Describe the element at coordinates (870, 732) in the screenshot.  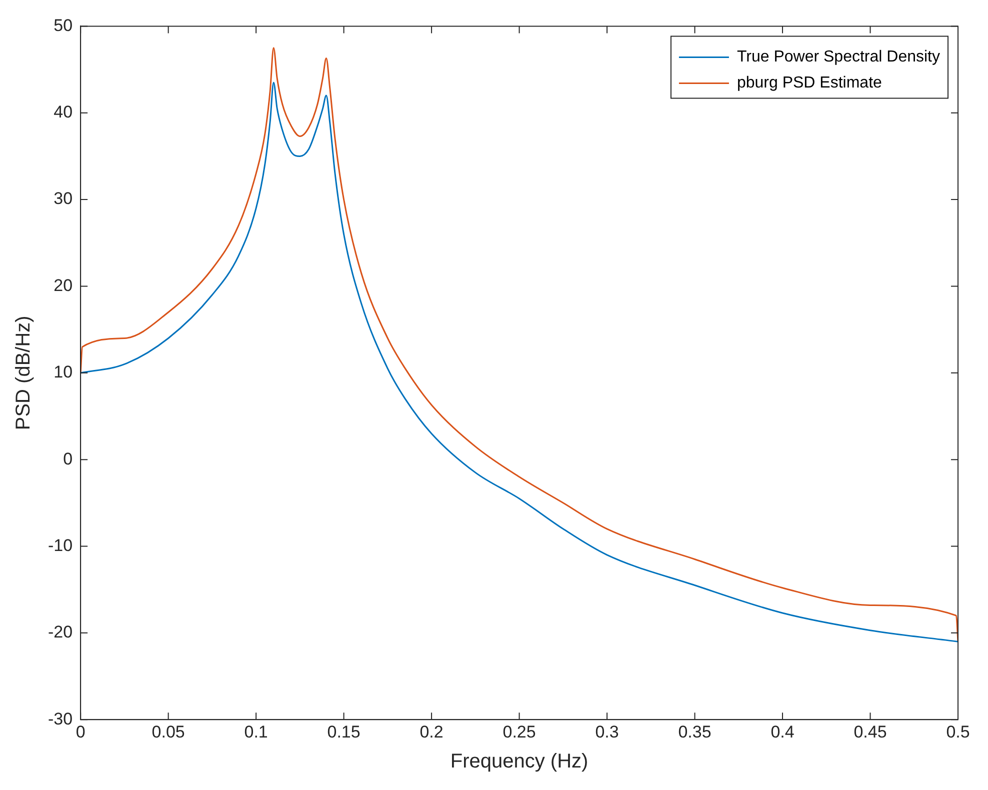
I see `x-tick-label: 0.45` at that location.